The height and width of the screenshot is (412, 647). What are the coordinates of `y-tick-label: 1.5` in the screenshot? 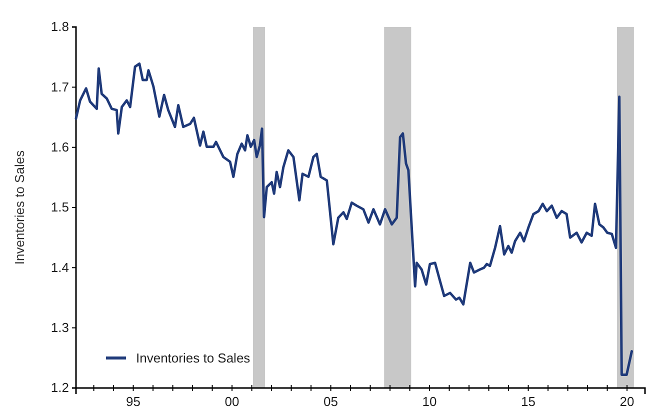 It's located at (59, 207).